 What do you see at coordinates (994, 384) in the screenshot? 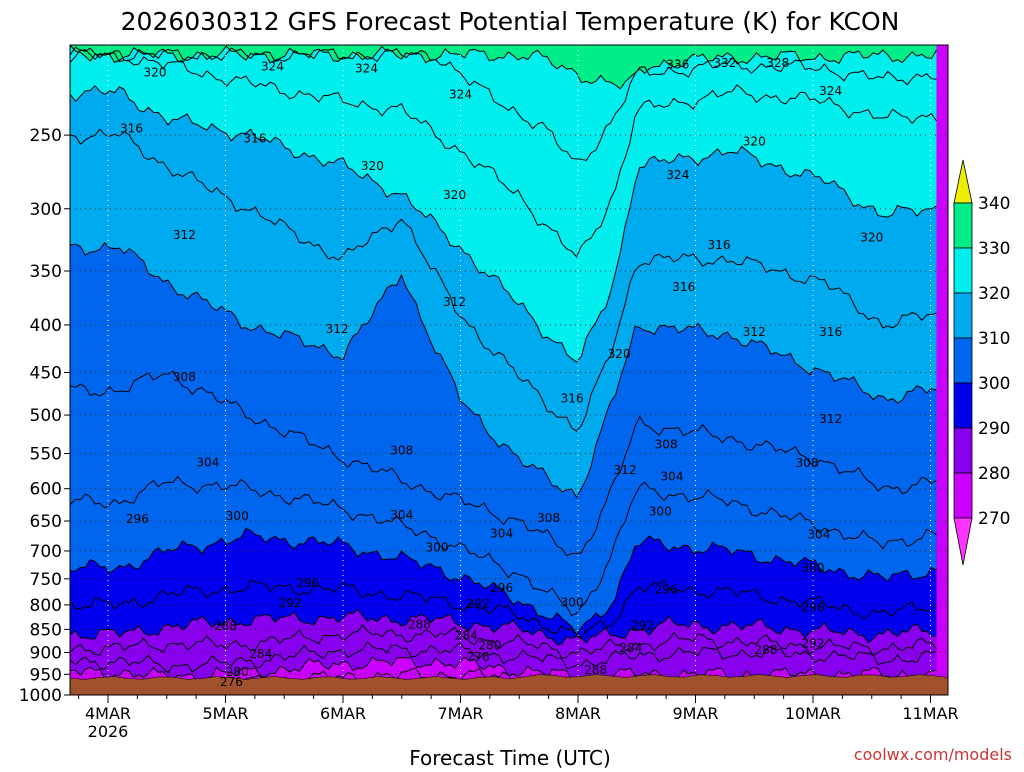
I see `colorbar-label: 300` at bounding box center [994, 384].